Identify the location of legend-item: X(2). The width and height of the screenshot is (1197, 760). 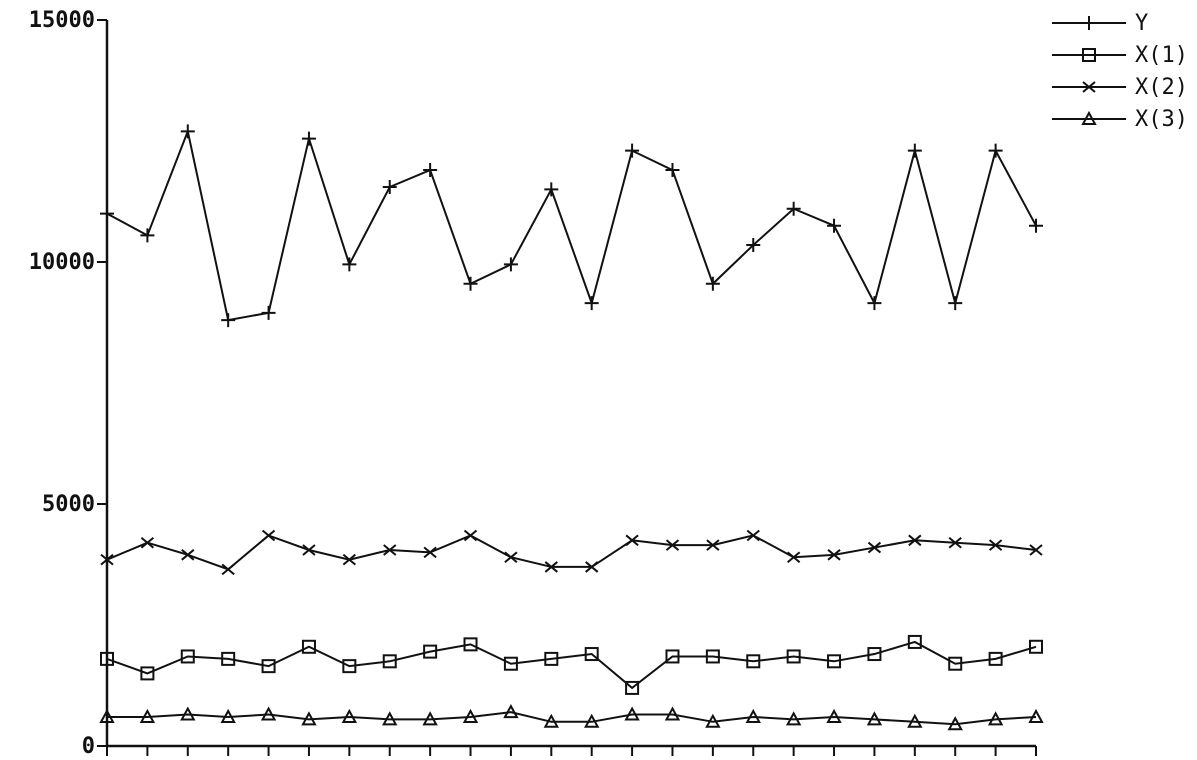
(1120, 87).